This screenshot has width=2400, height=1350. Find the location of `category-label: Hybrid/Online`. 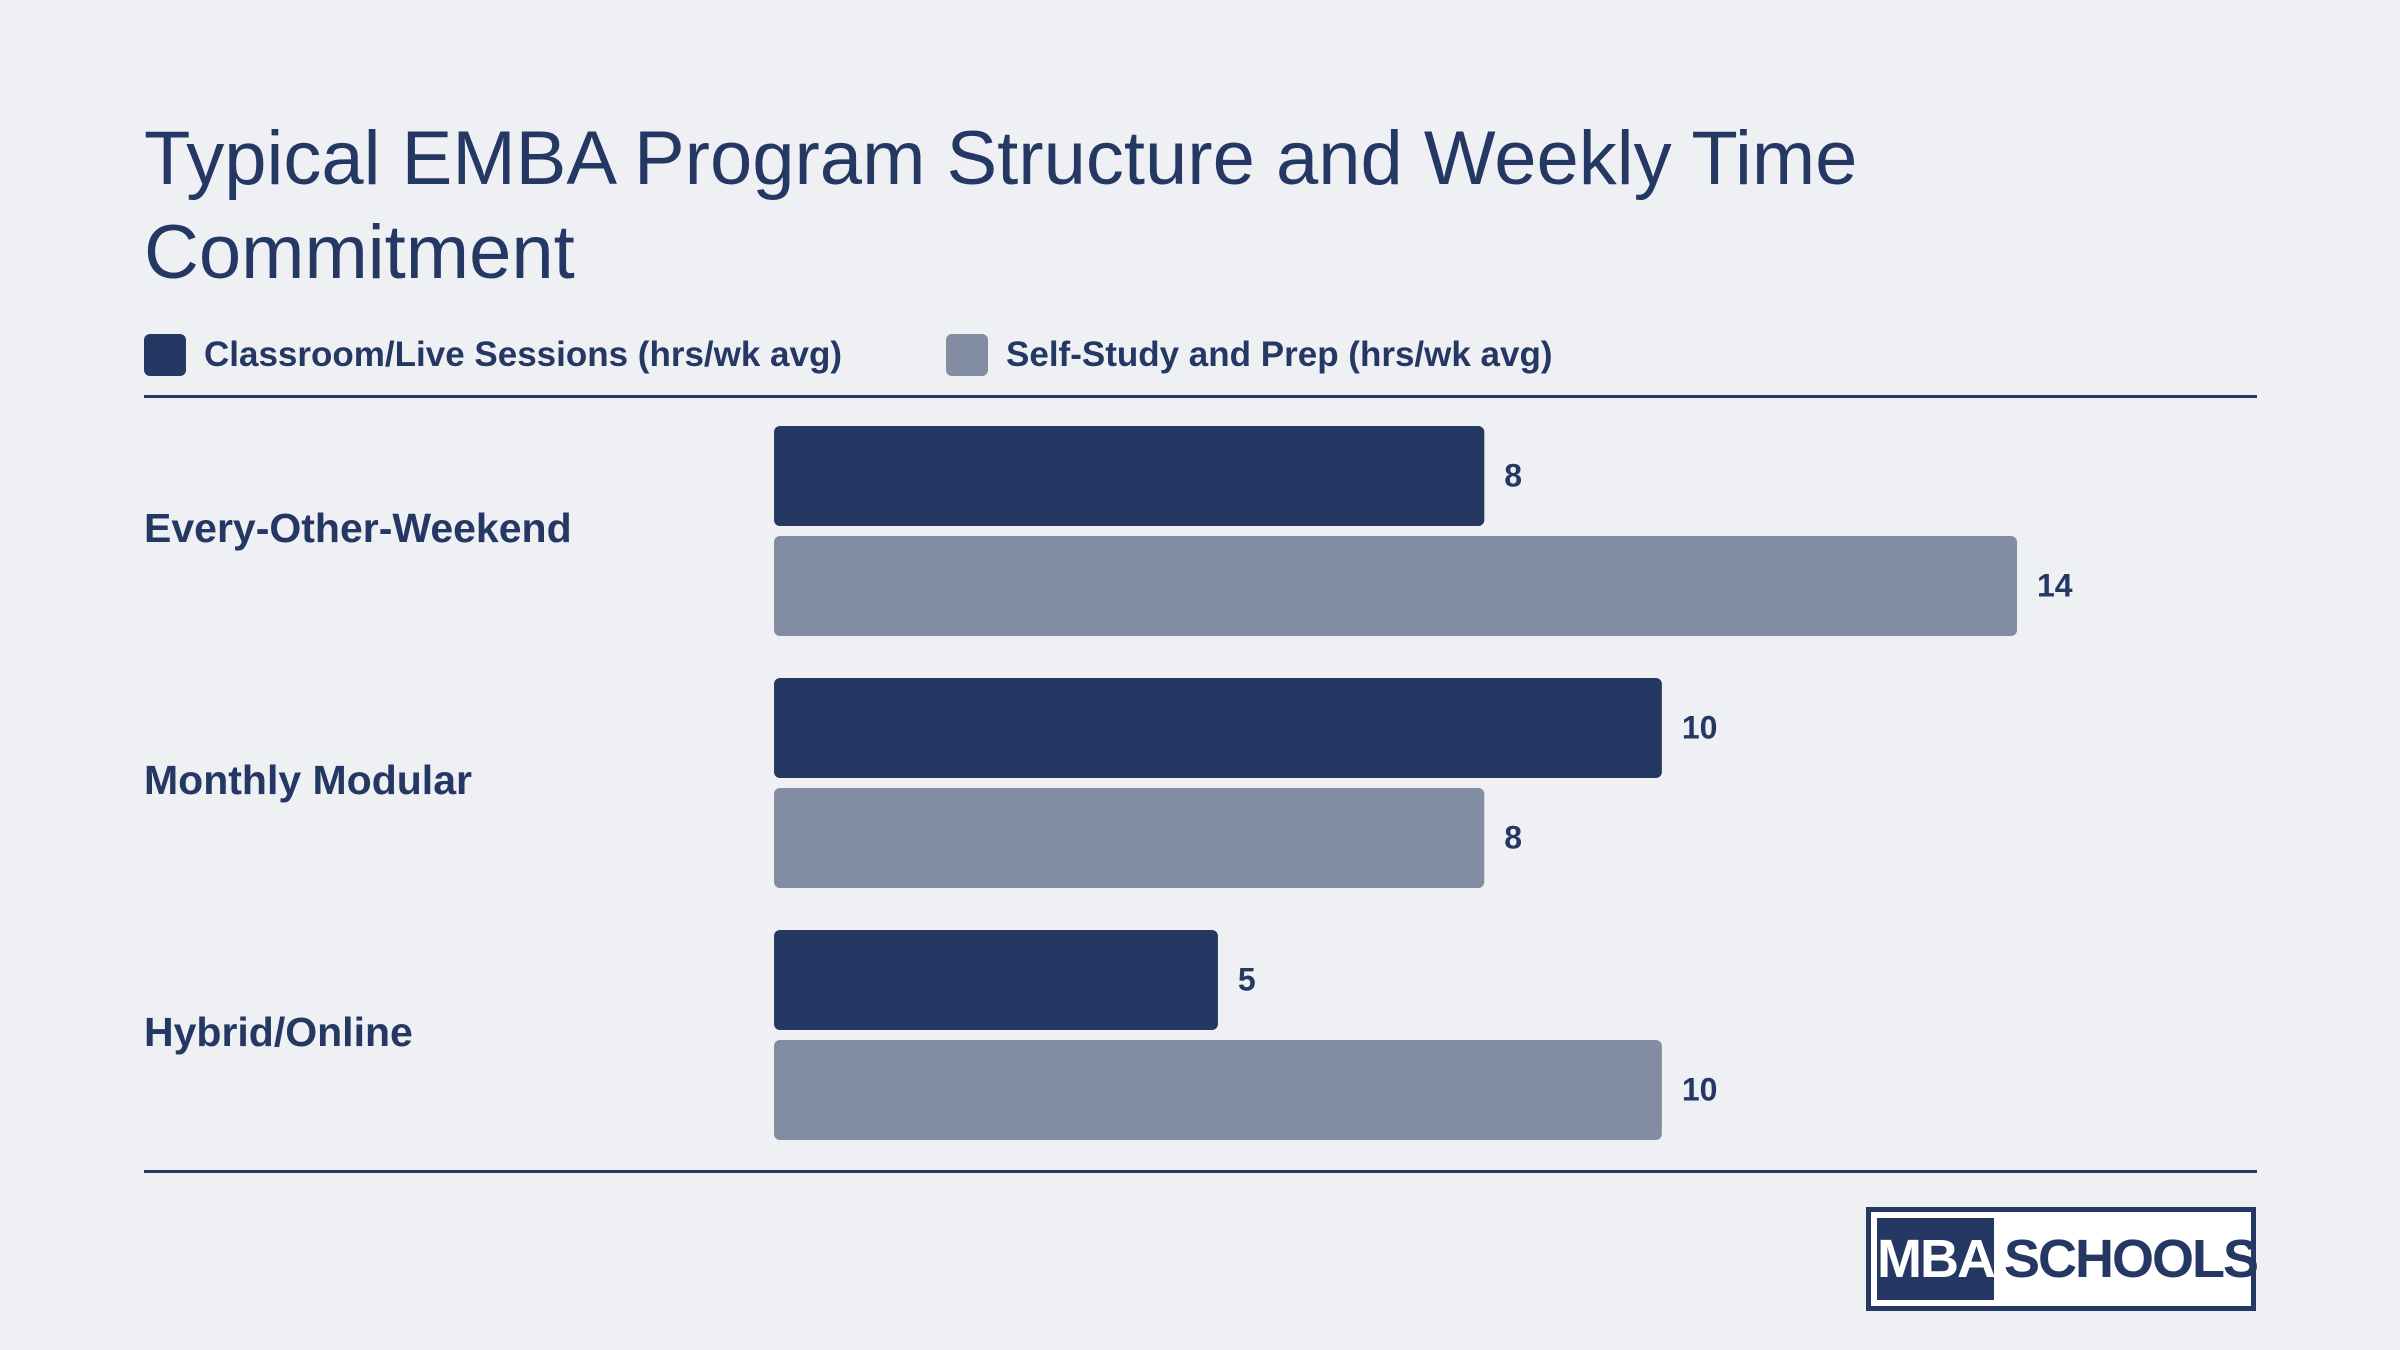

category-label: Hybrid/Online is located at coordinates (278, 1032).